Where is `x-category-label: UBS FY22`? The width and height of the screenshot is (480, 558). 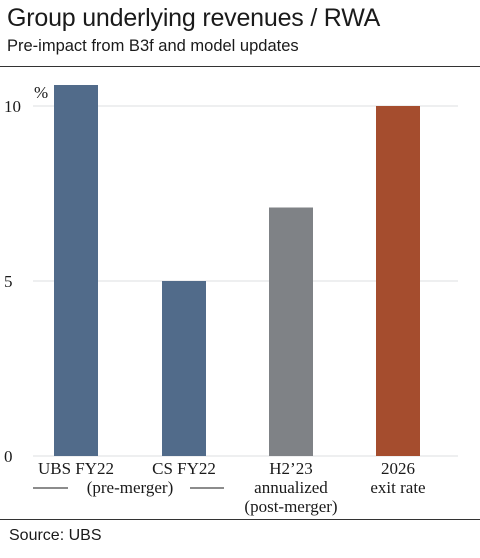
x-category-label: UBS FY22 is located at coordinates (76, 468).